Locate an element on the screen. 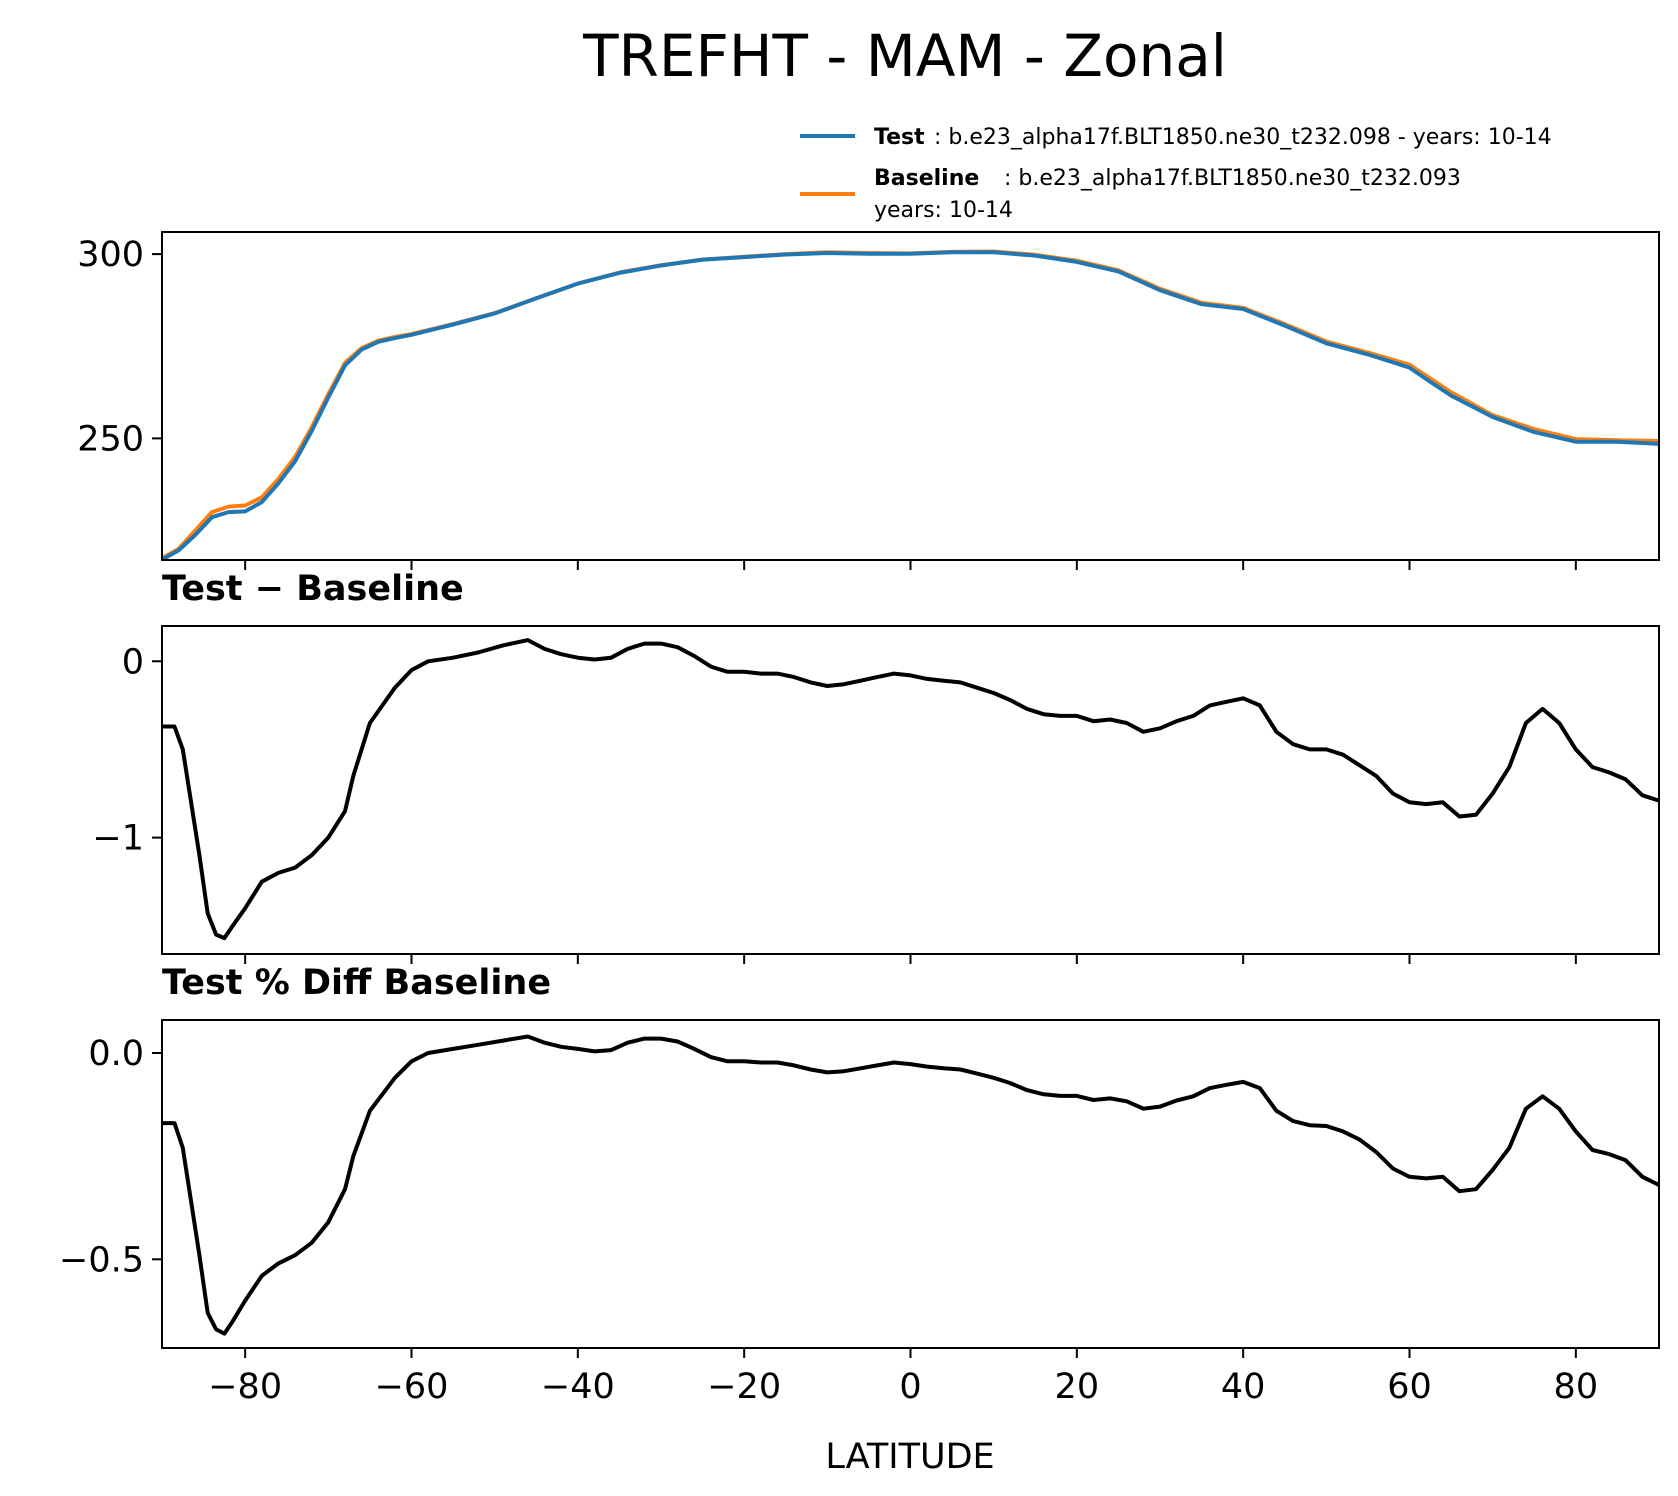  x-tick-label: −40 is located at coordinates (578, 1387).